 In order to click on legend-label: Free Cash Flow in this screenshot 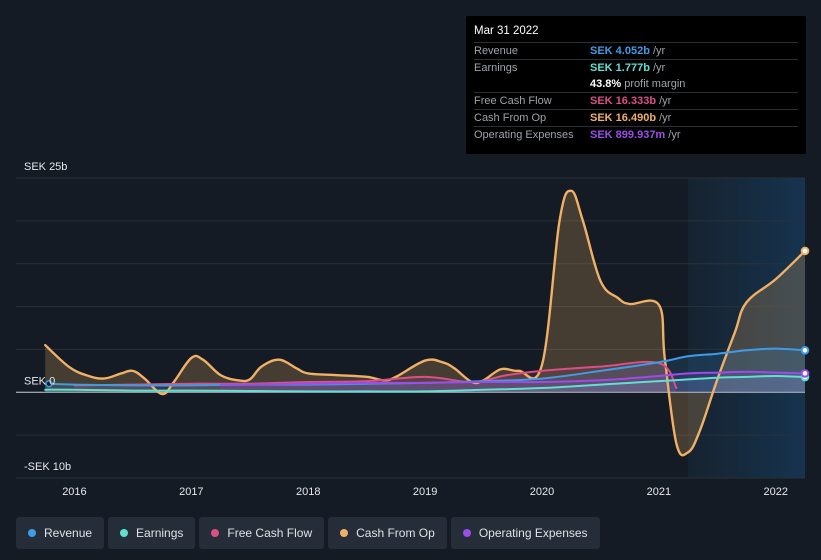, I will do `click(270, 533)`.